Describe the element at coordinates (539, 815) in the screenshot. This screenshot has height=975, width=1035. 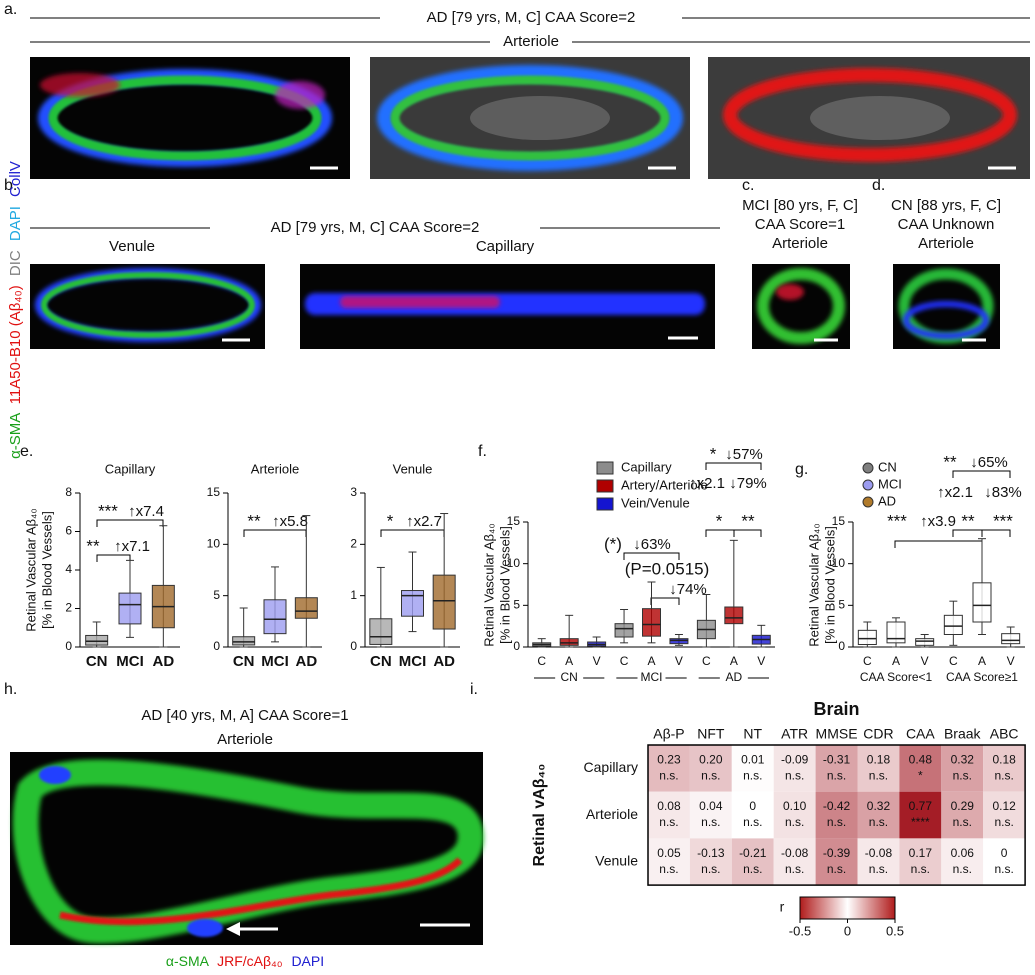
I see `heatmap-y-title: Retinal vAβ₄₀` at that location.